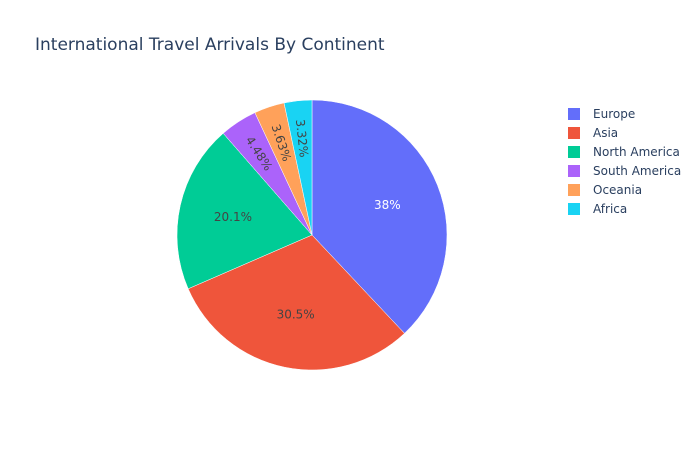 The height and width of the screenshot is (450, 700). I want to click on legend-swatch-asia, so click(574, 133).